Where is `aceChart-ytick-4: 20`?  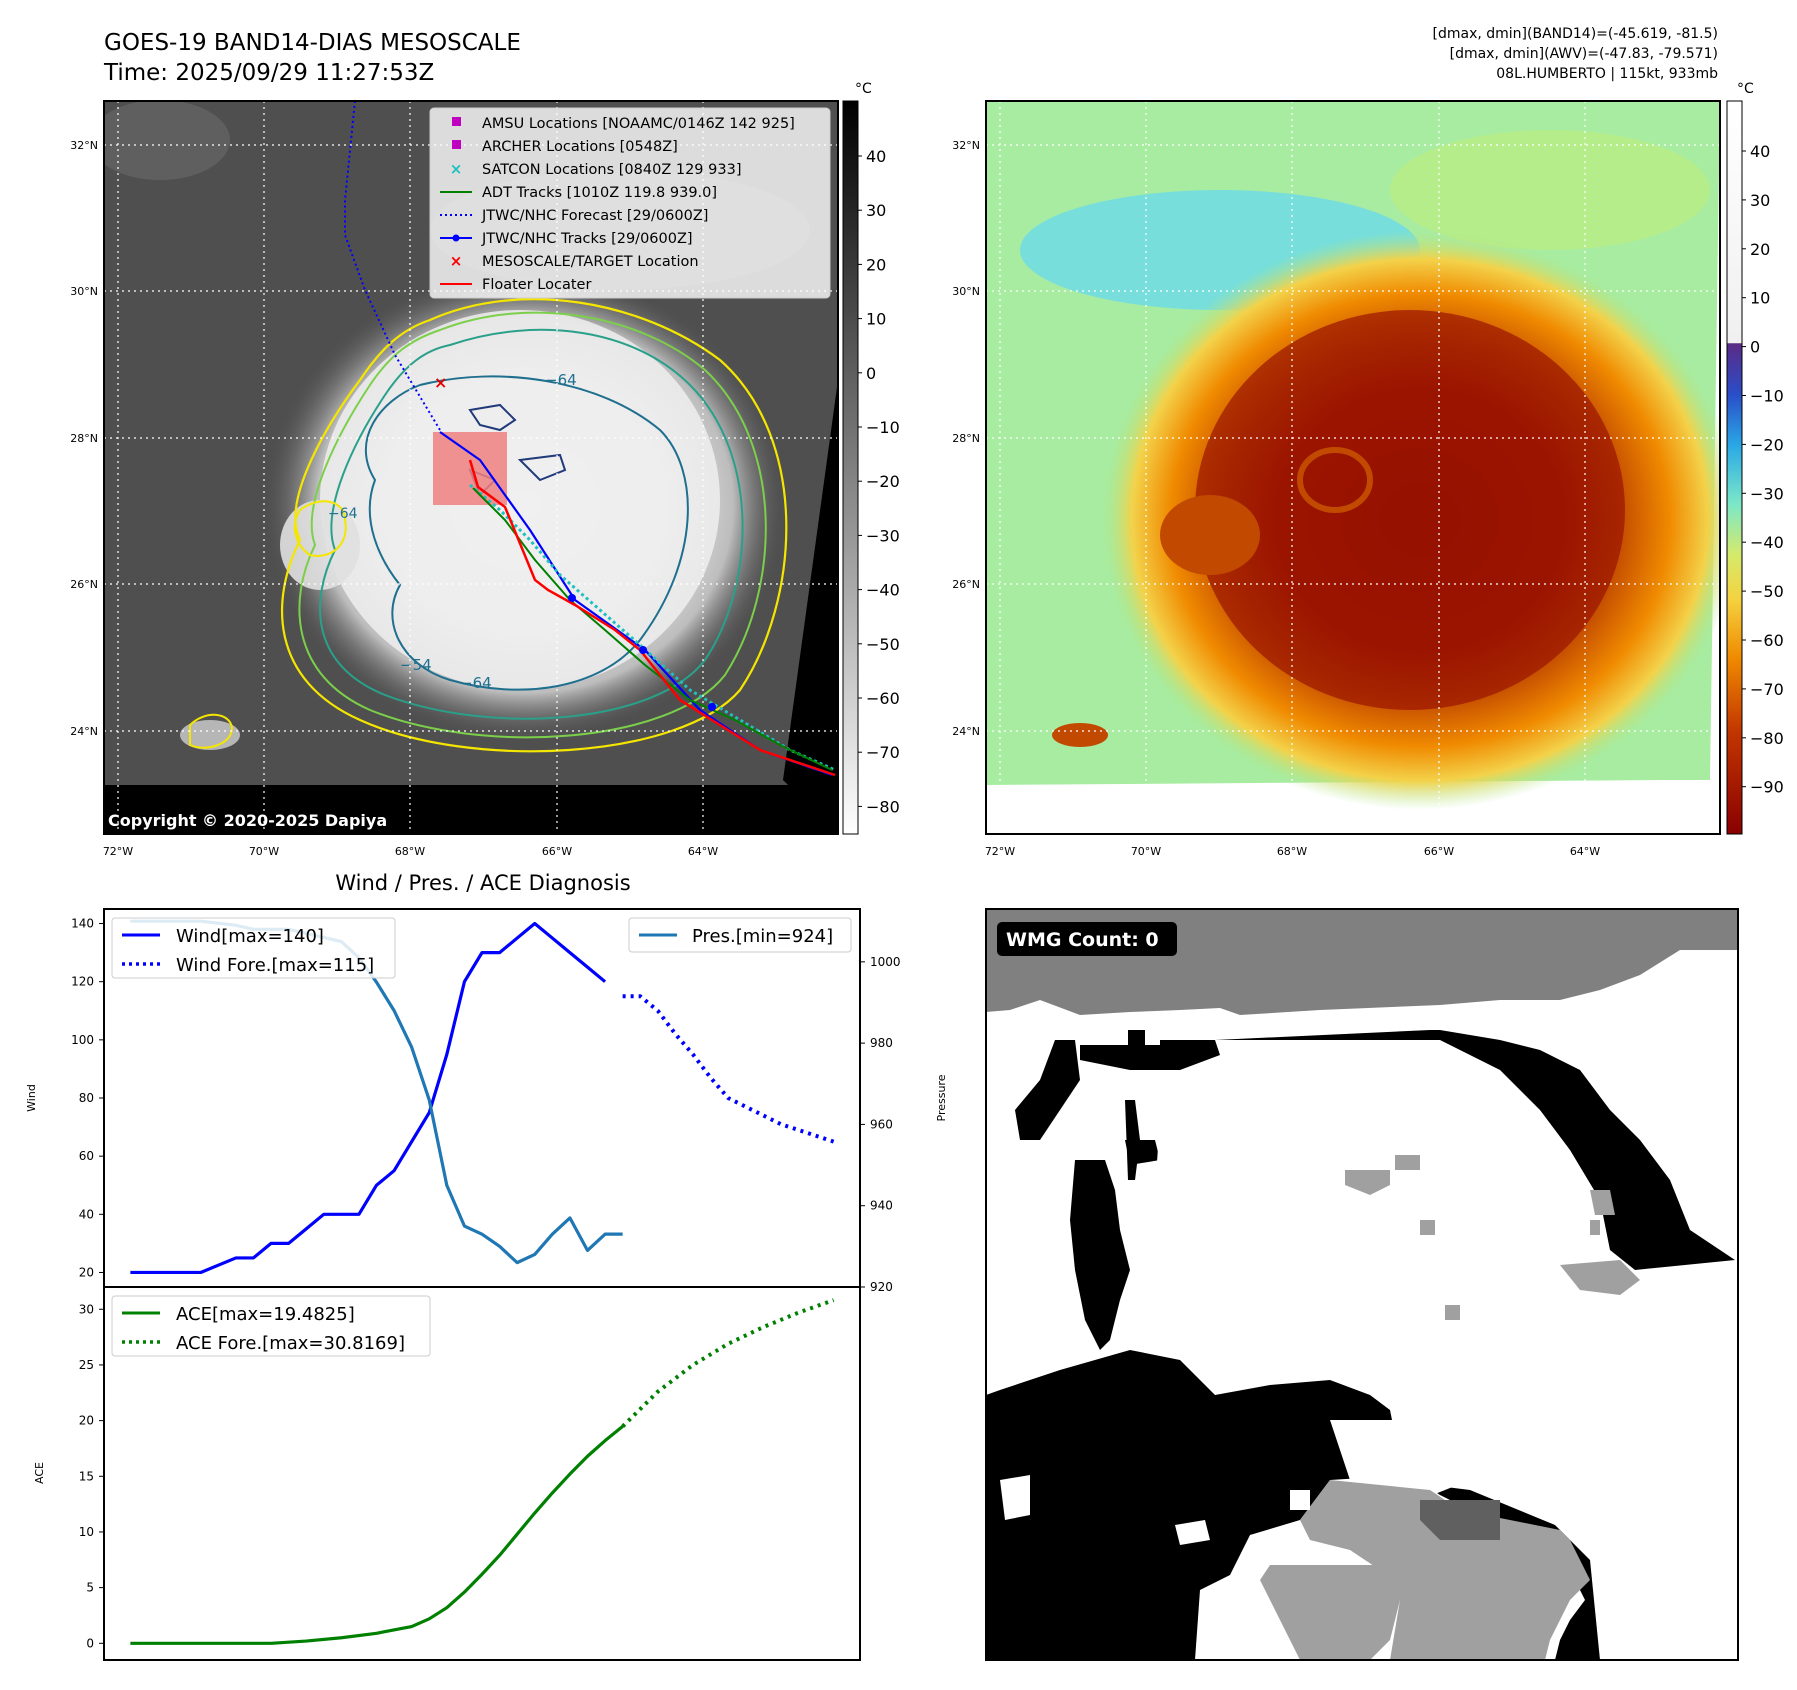
aceChart-ytick-4: 20 is located at coordinates (86, 1421).